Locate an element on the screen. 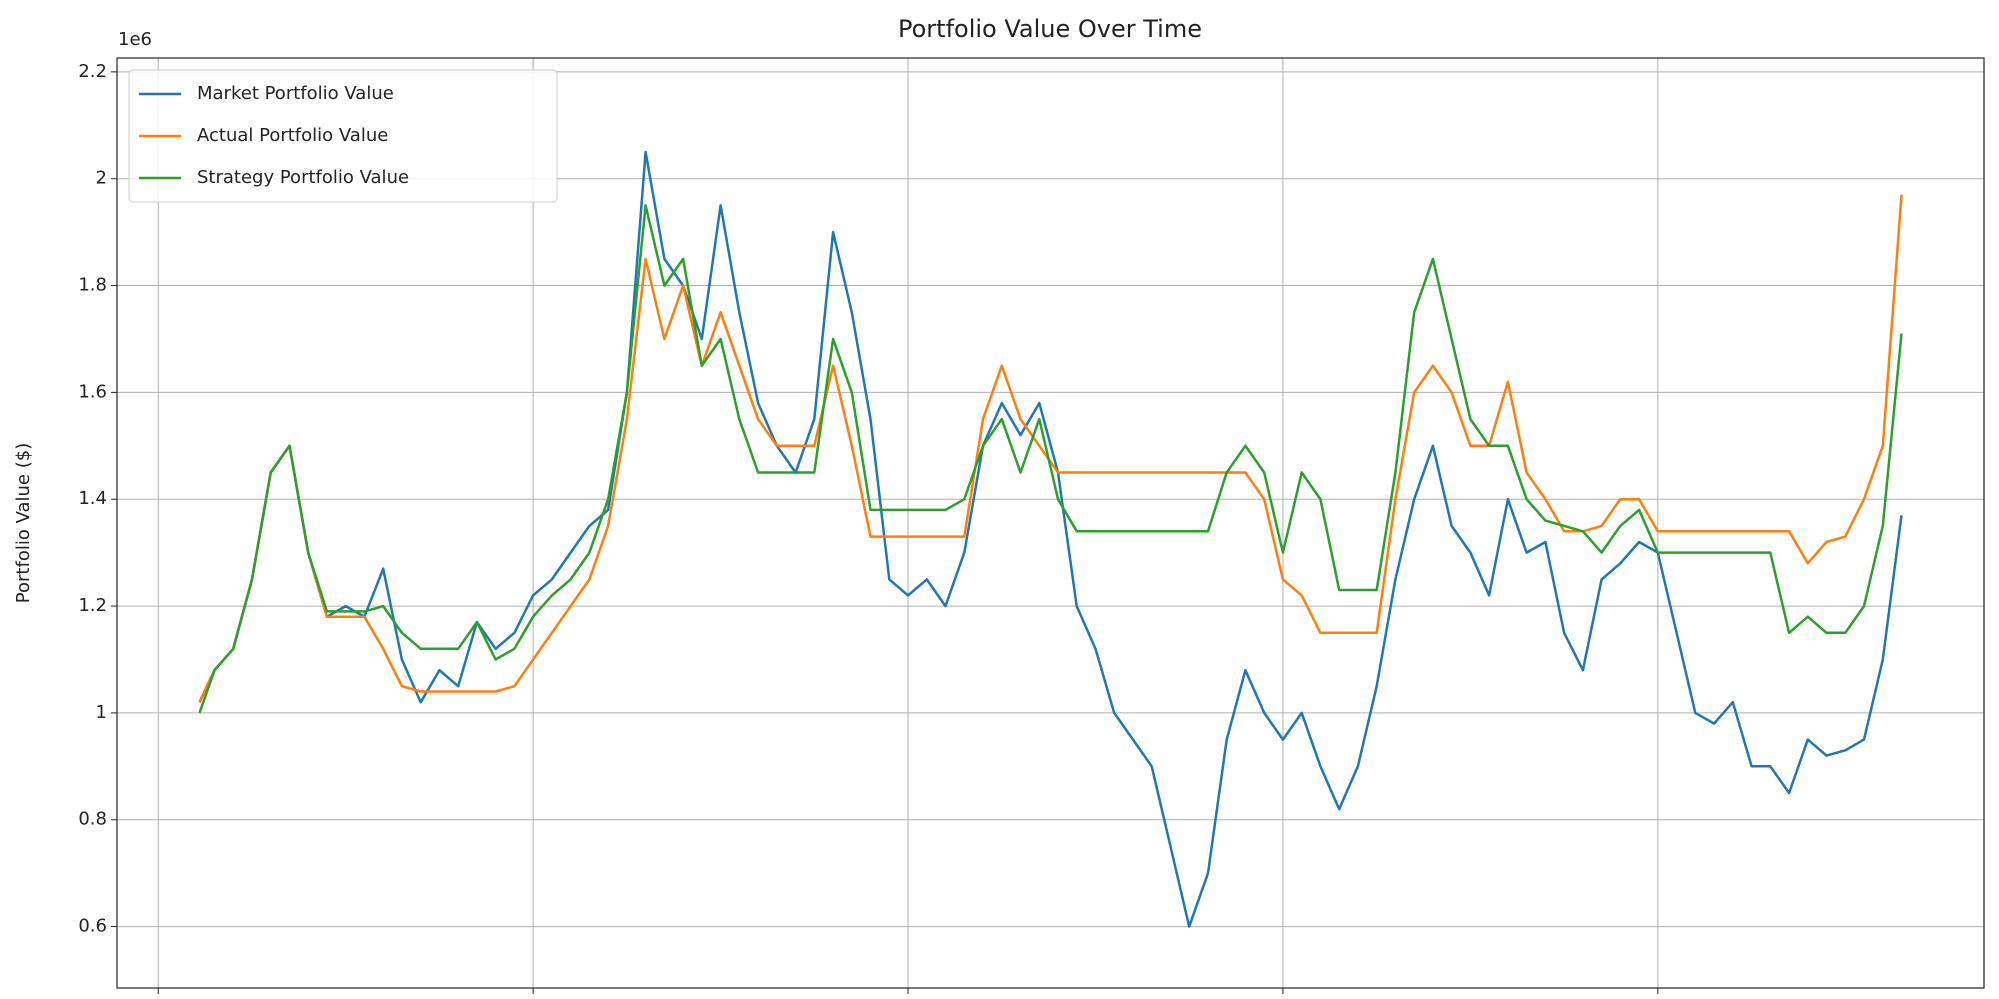 The image size is (1999, 999). y-tick-label: 1.2 is located at coordinates (92, 605).